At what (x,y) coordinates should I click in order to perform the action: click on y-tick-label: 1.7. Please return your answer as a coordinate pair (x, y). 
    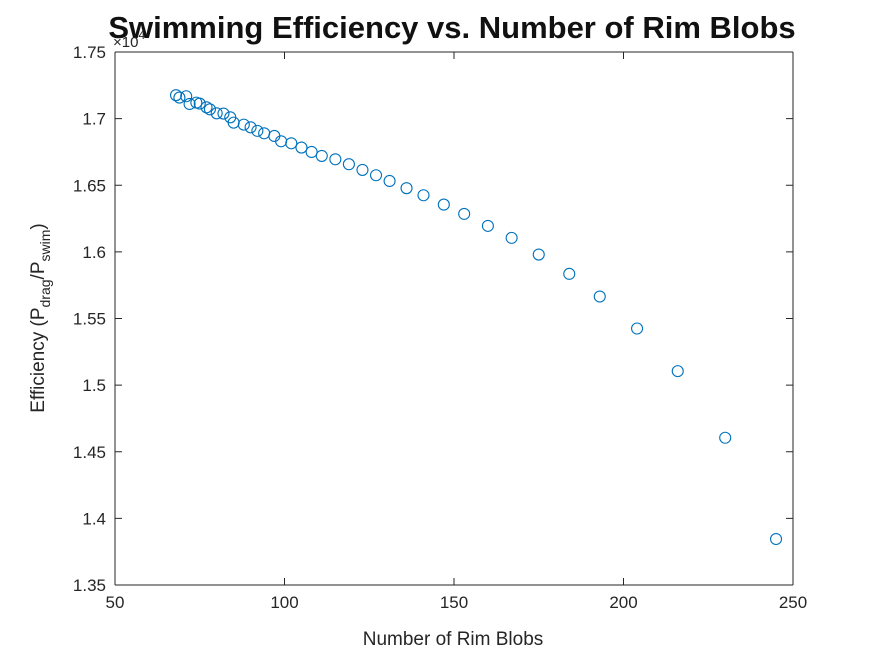
    Looking at the image, I should click on (94, 119).